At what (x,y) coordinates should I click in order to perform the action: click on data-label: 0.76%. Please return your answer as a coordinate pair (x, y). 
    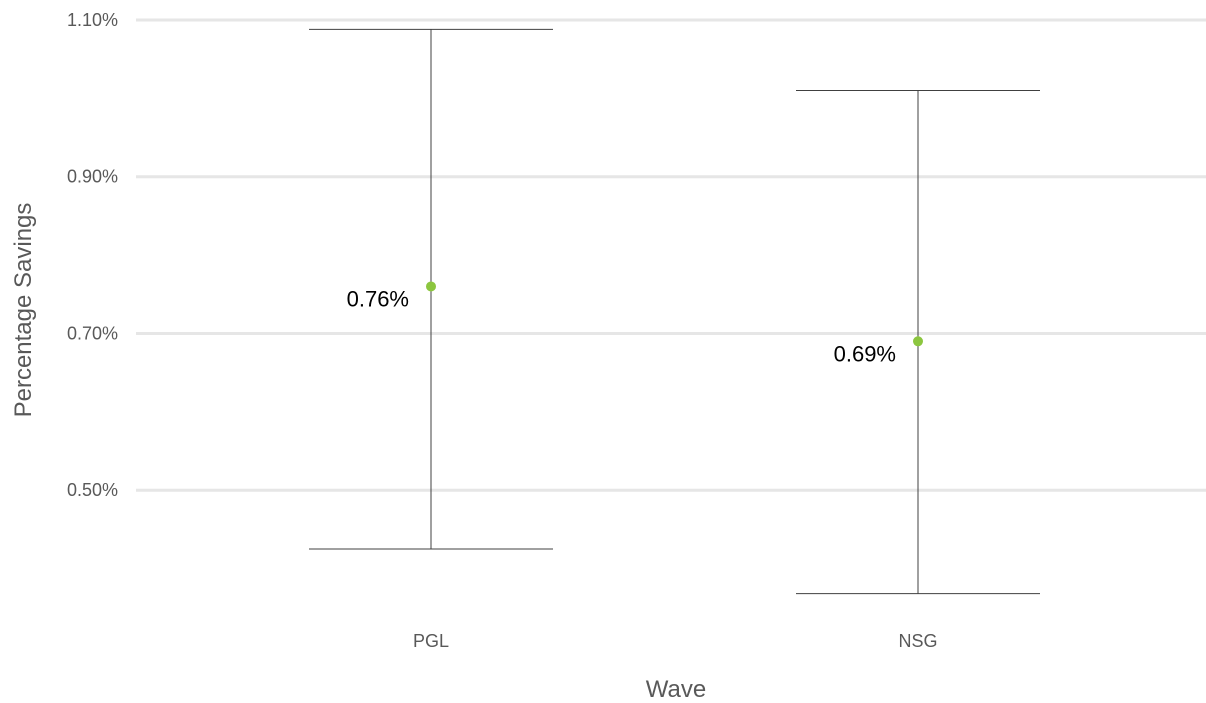
    Looking at the image, I should click on (378, 298).